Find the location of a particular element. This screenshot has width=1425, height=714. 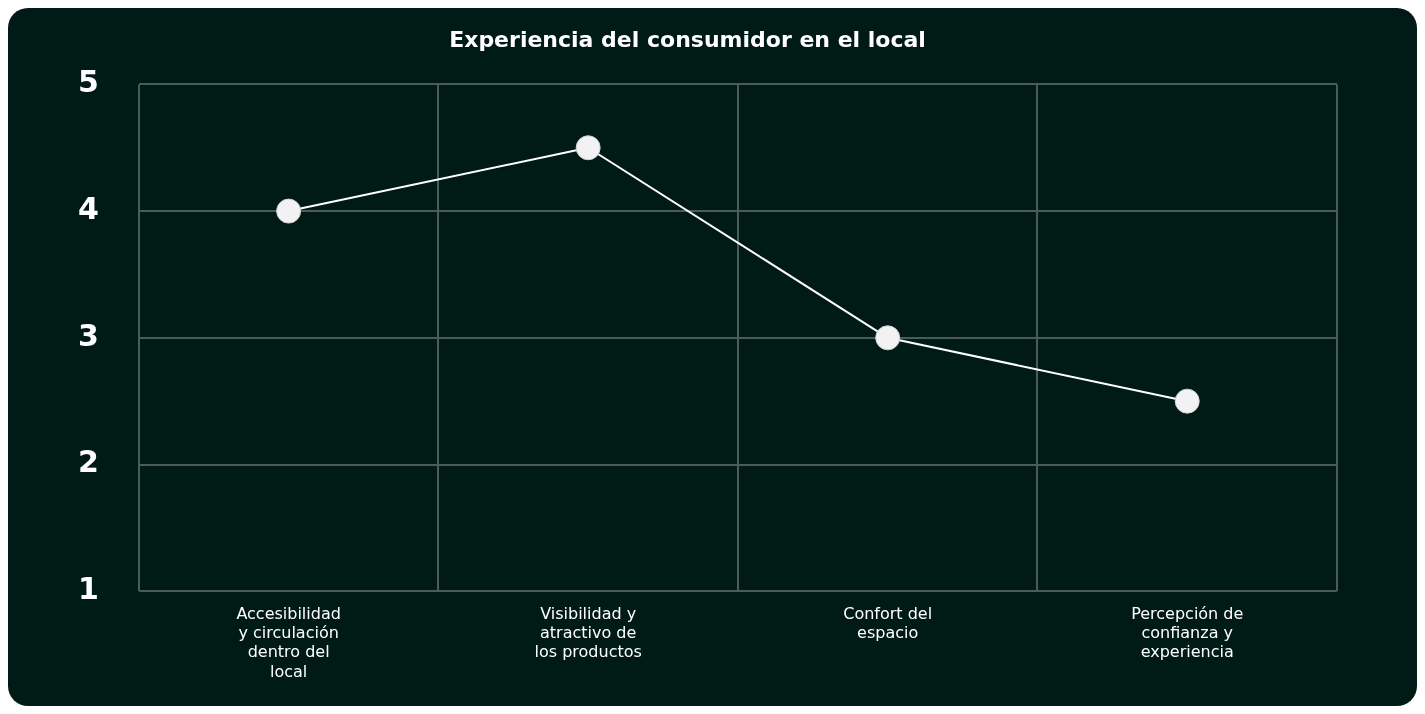

y-tick-label: 1 is located at coordinates (88, 588).